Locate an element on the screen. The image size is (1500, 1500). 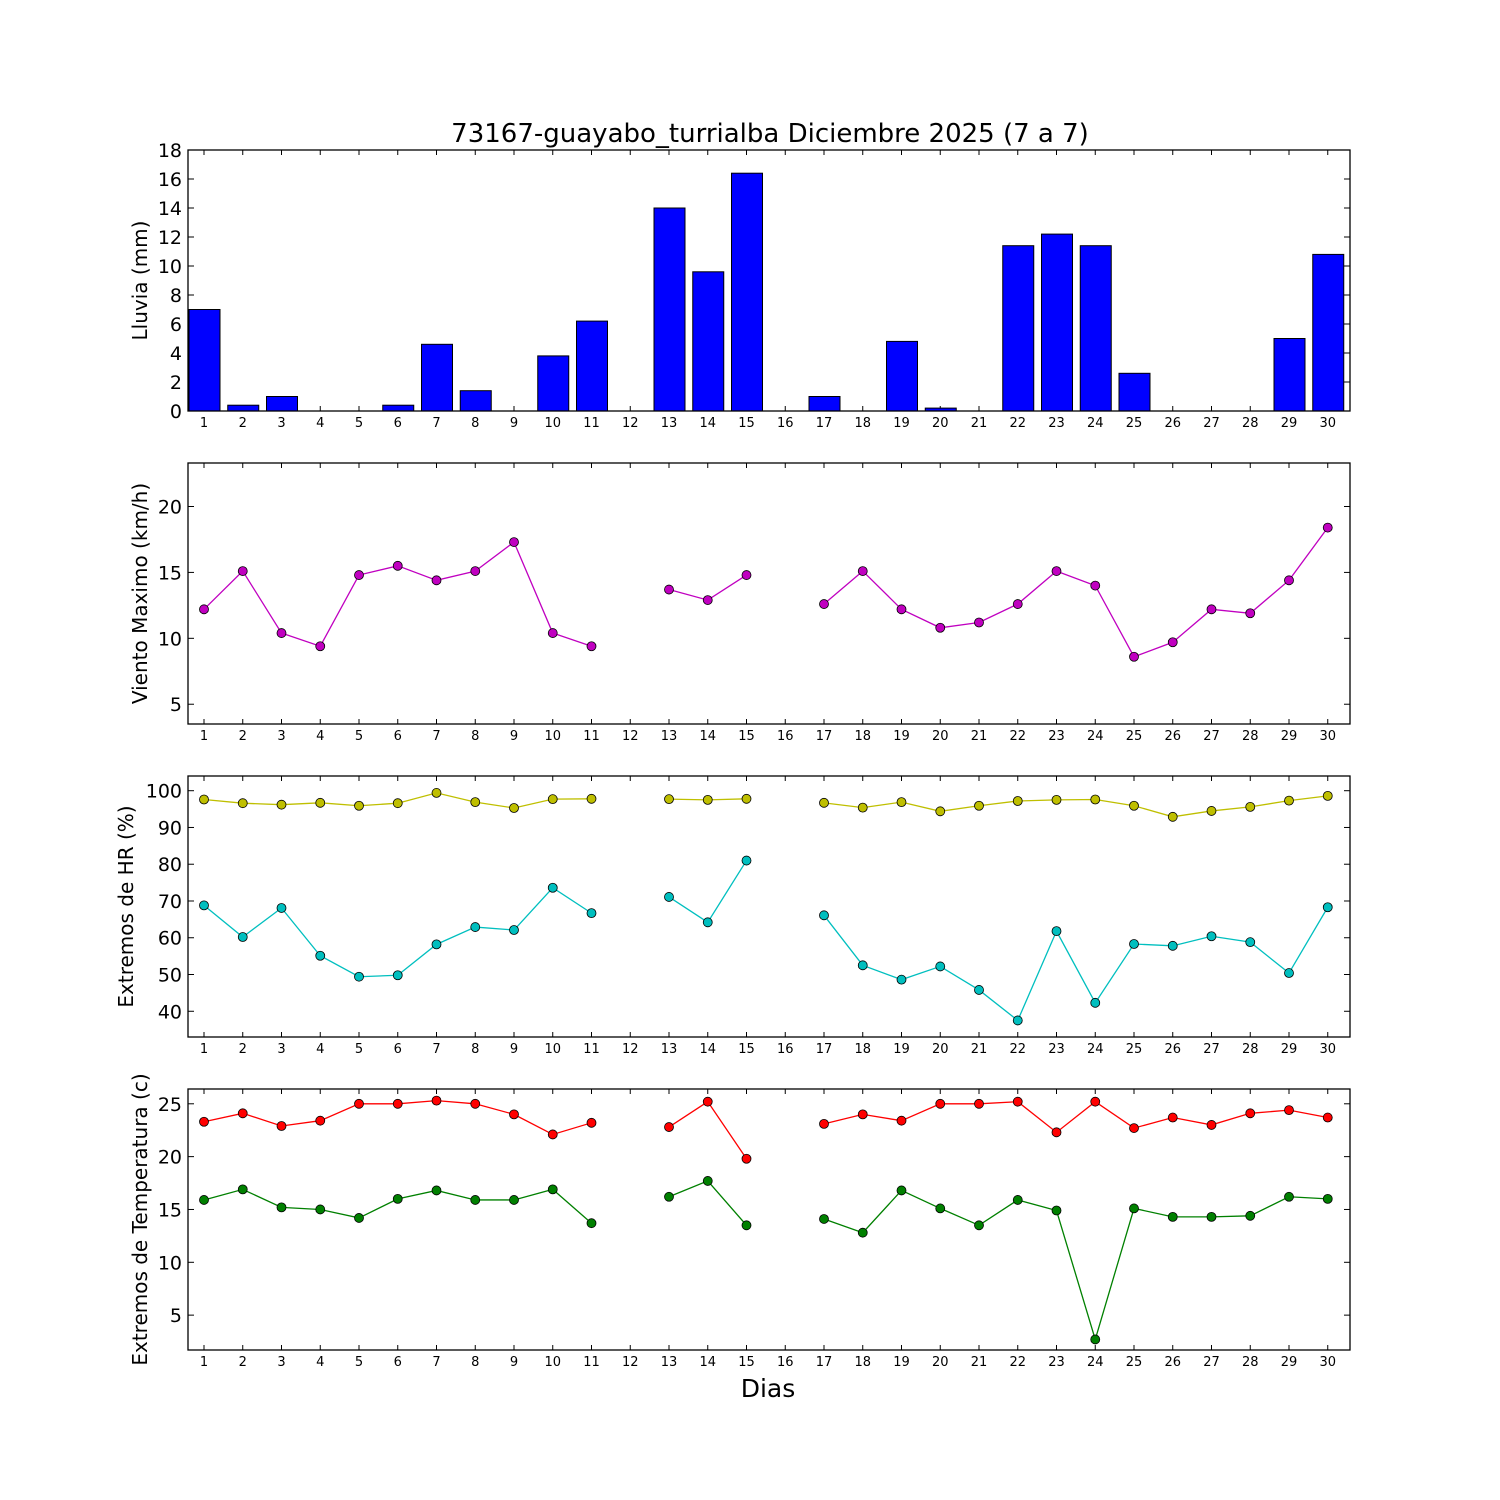
x-tick-label: 22 is located at coordinates (1017, 423).